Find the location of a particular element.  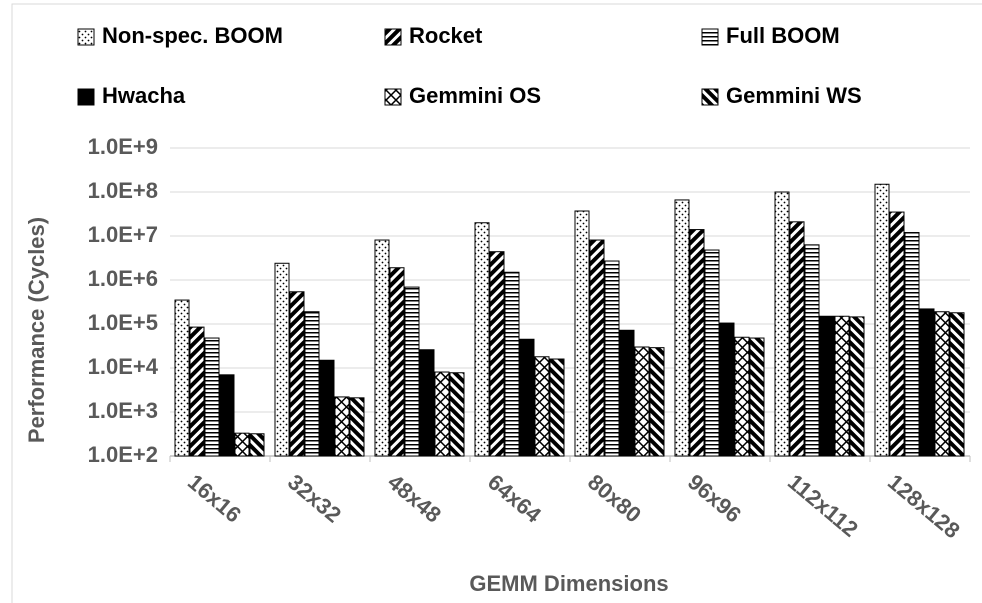

x-tick-label: 16x16 is located at coordinates (214, 498).